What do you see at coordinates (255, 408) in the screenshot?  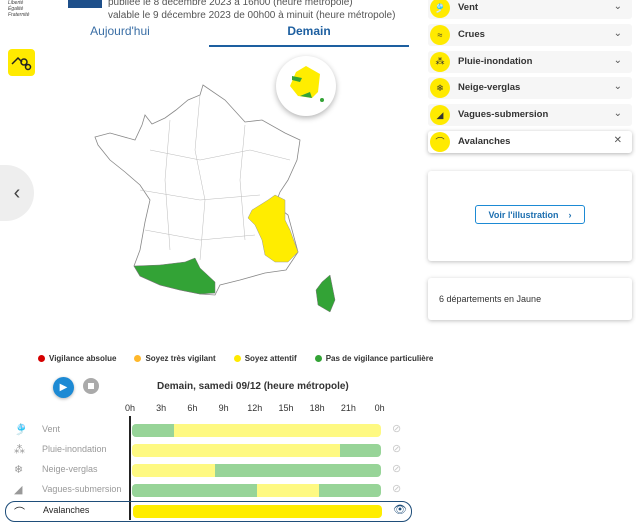 I see `hour-tick: 12h` at bounding box center [255, 408].